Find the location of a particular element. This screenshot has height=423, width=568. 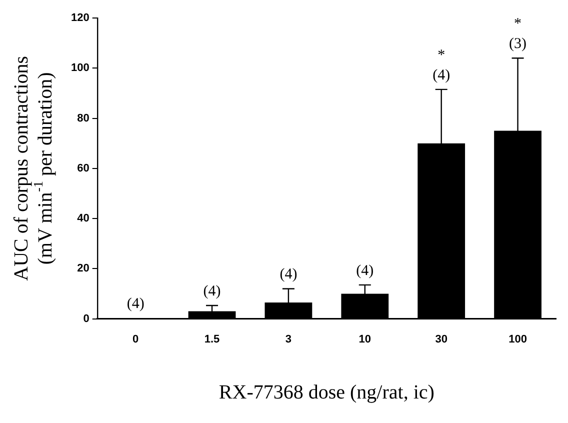

y-tick-label: 80 is located at coordinates (83, 118).